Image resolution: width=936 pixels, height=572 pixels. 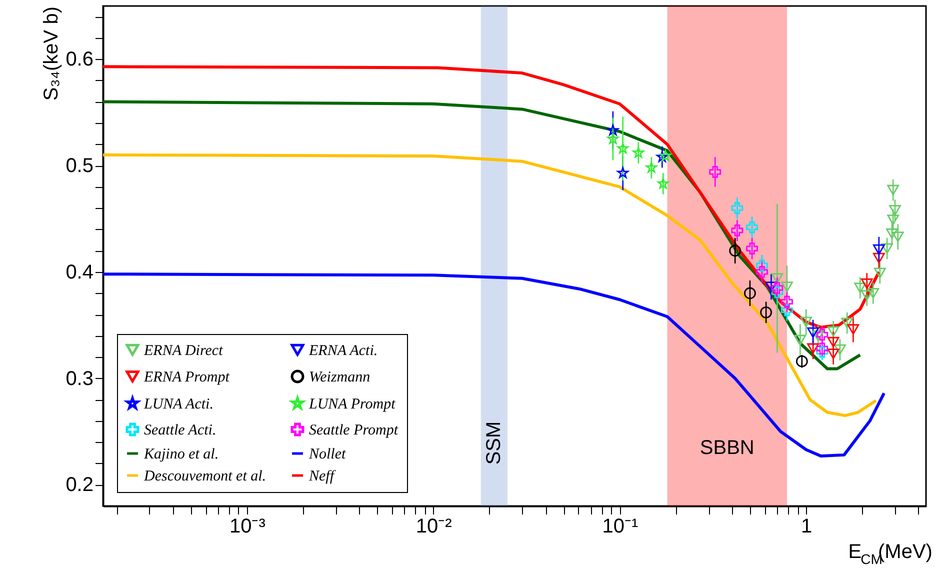 I want to click on band-label: SSM, so click(x=494, y=443).